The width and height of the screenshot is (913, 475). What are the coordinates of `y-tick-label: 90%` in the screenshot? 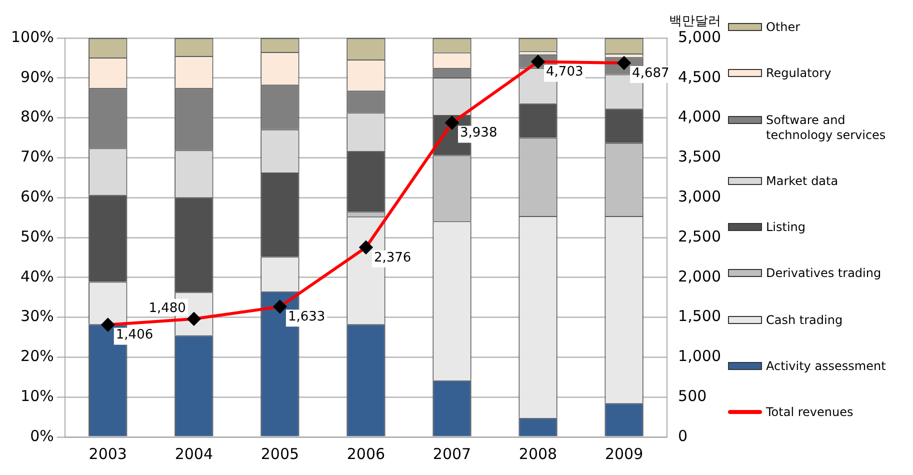 It's located at (37, 77).